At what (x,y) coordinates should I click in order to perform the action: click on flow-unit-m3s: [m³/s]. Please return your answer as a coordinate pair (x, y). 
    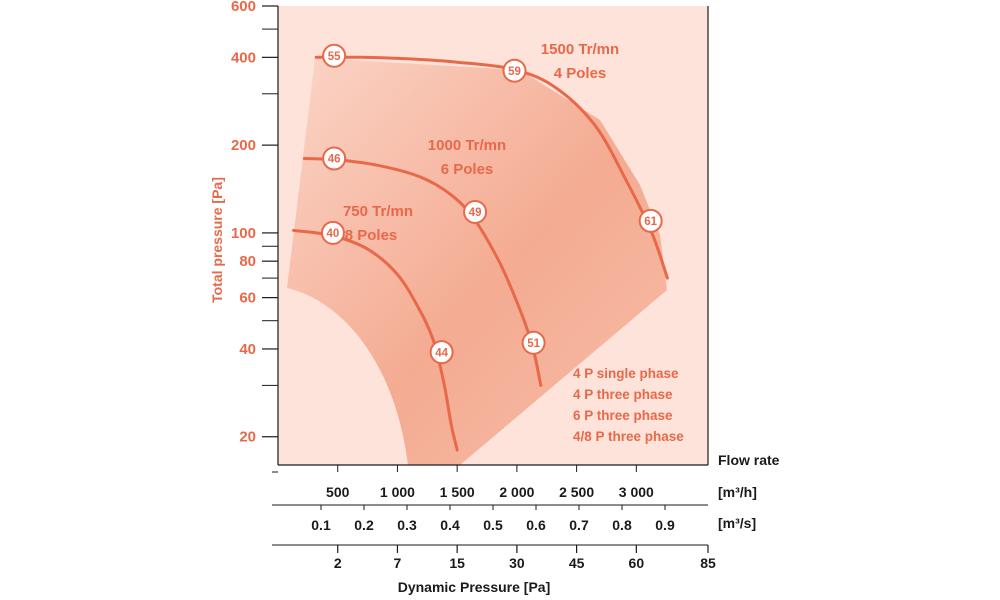
    Looking at the image, I should click on (737, 523).